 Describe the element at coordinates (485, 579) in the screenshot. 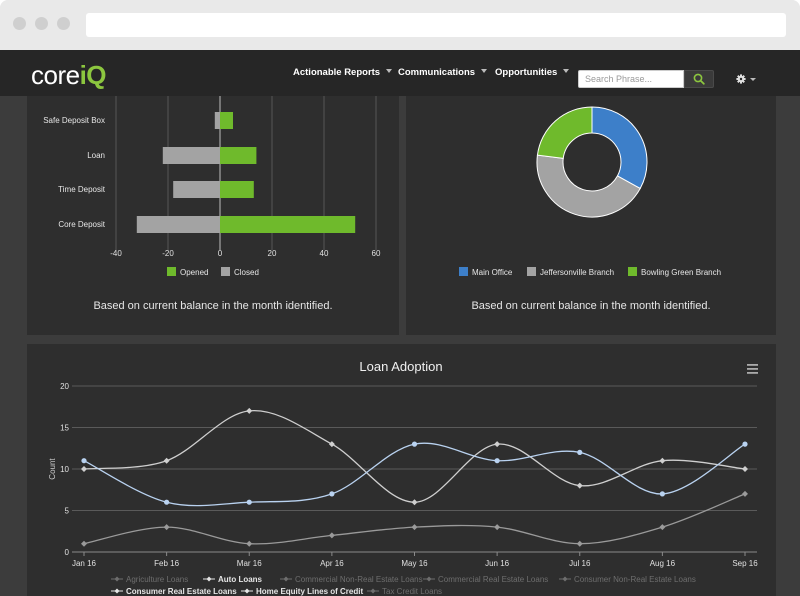

I see `legend-item: Commercial Real Estate Loans` at that location.